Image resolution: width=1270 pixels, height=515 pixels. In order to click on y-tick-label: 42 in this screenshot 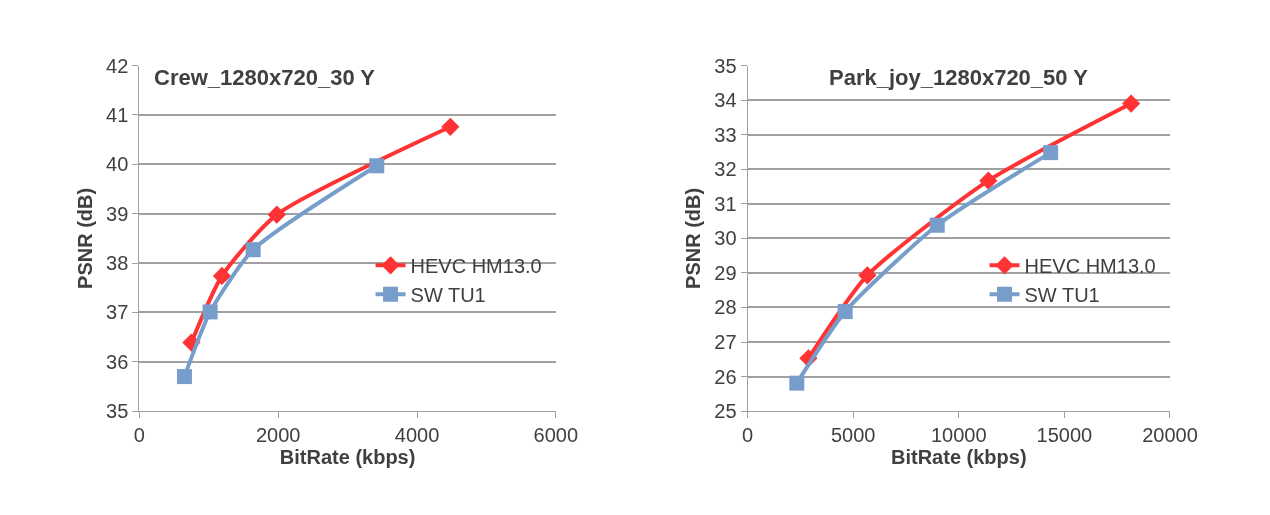, I will do `click(117, 65)`.